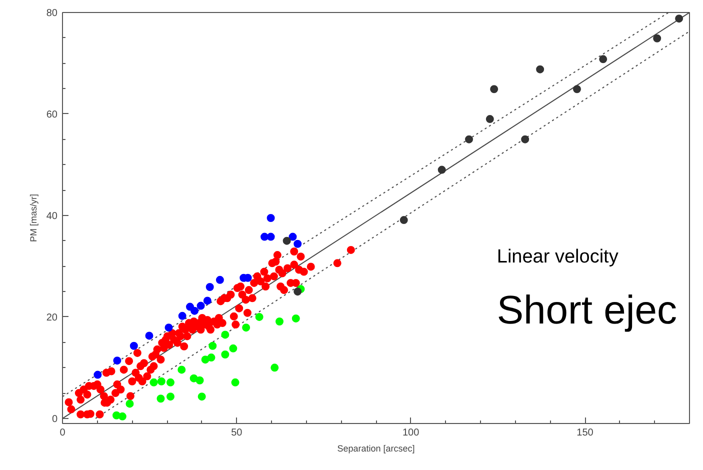 This screenshot has height=470, width=703. Describe the element at coordinates (586, 310) in the screenshot. I see `annotation: Short ejec` at that location.